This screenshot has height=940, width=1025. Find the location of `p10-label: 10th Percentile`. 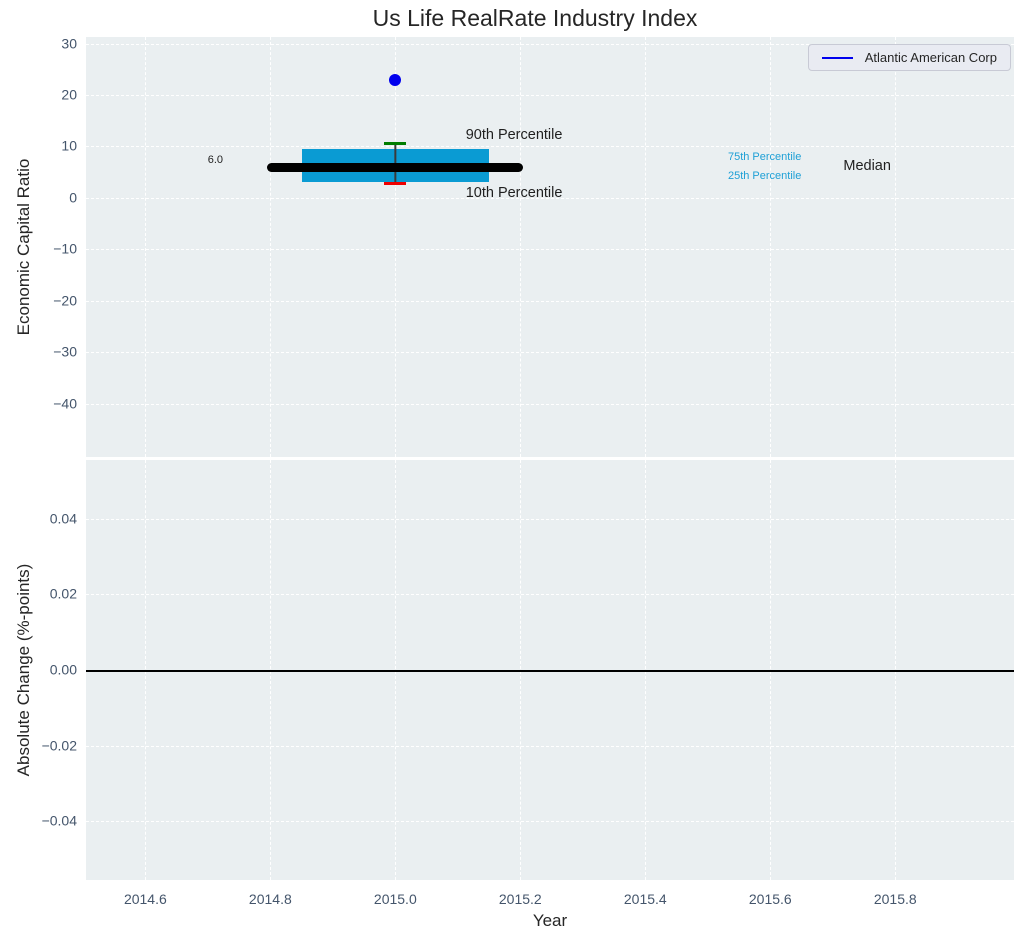

p10-label: 10th Percentile is located at coordinates (514, 192).